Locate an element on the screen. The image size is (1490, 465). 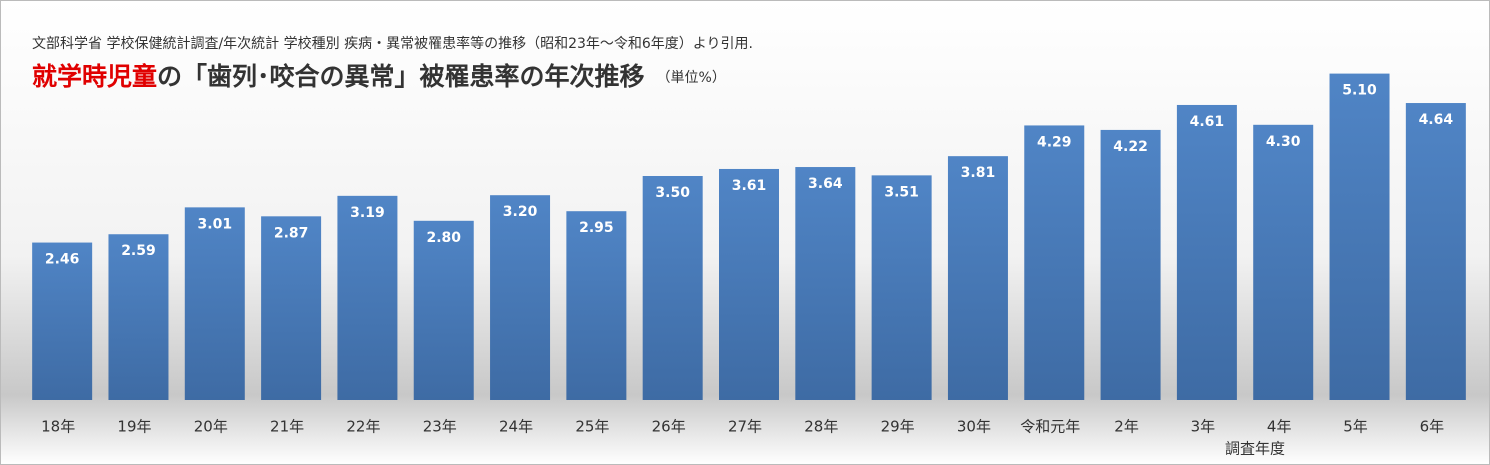
x-tick-label: 27年 is located at coordinates (745, 427).